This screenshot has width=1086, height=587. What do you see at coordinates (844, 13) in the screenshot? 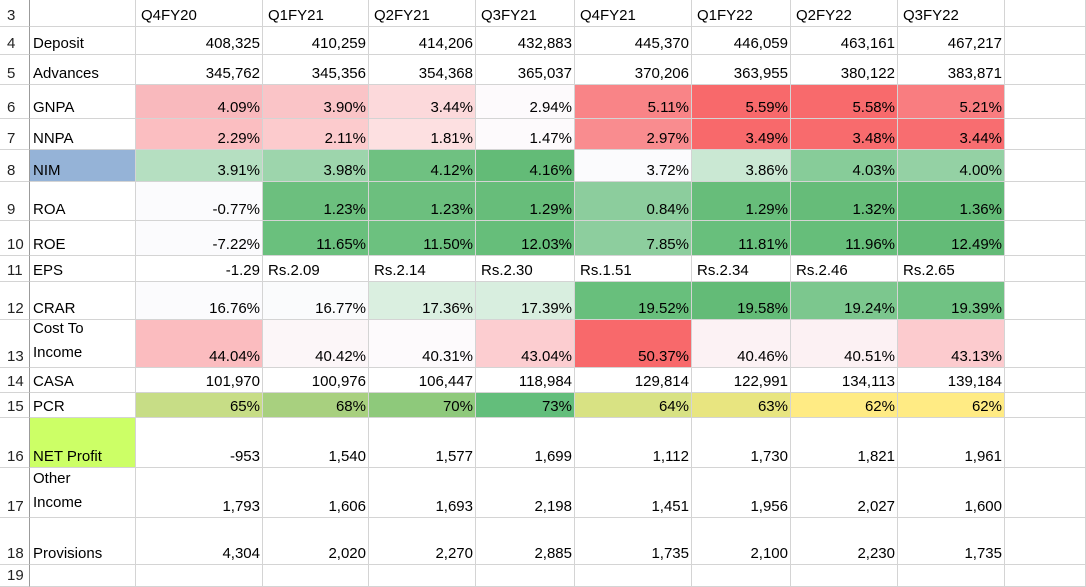
I see `column-header-cell: Q2FY22` at bounding box center [844, 13].